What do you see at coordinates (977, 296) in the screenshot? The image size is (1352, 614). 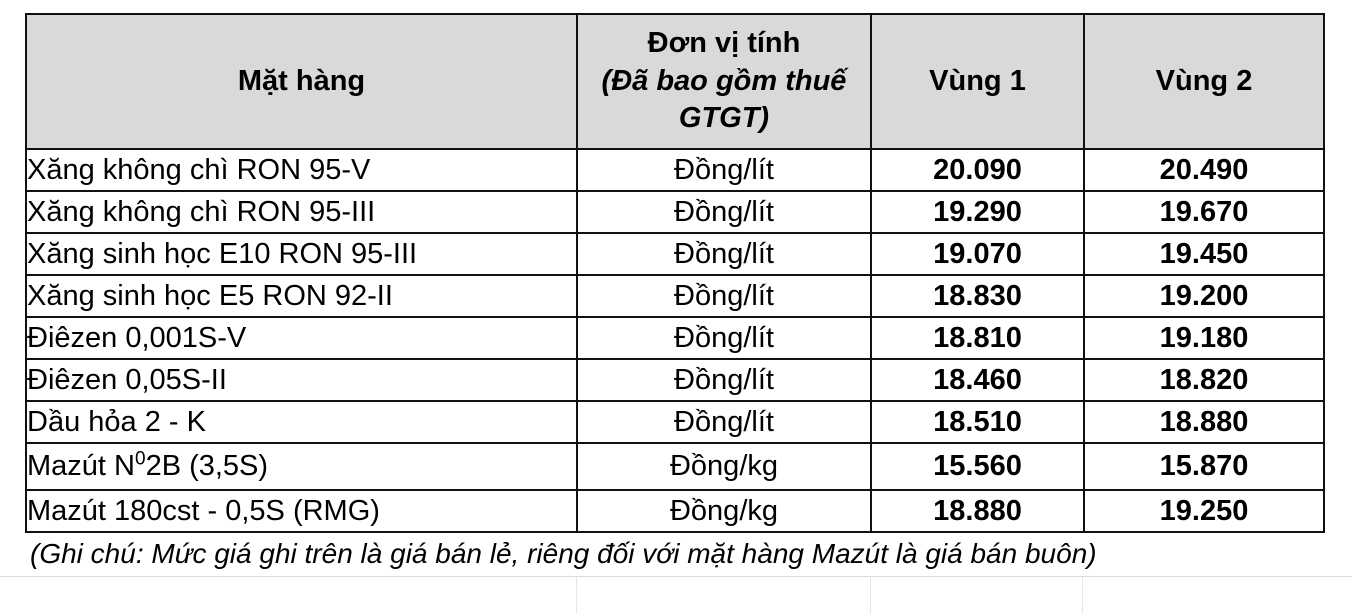 I see `region1-price-cell: 18.830` at bounding box center [977, 296].